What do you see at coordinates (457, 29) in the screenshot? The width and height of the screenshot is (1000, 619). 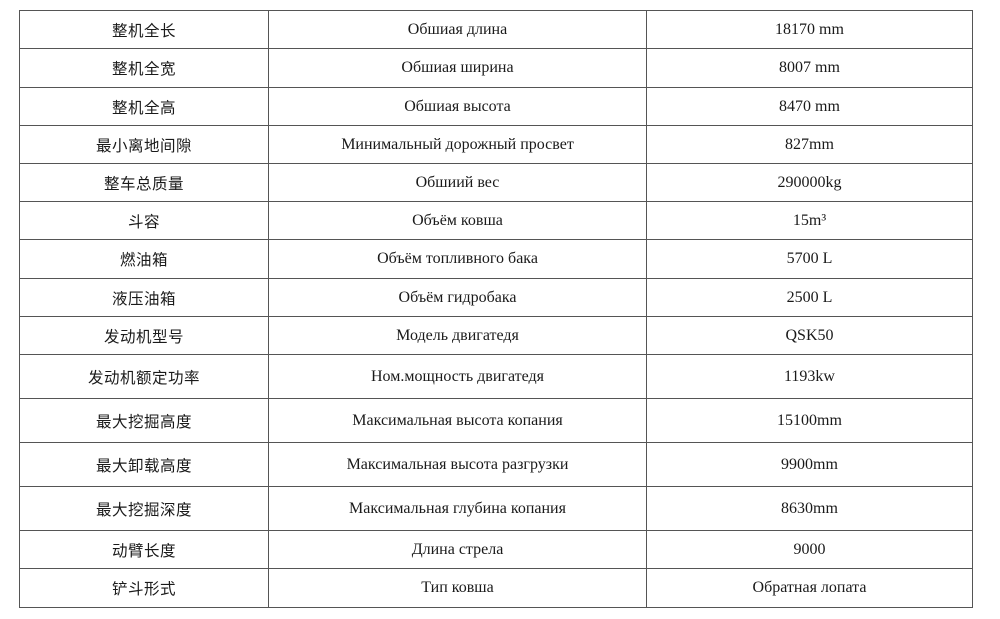 I see `param-name-ru: Обшиая длина` at bounding box center [457, 29].